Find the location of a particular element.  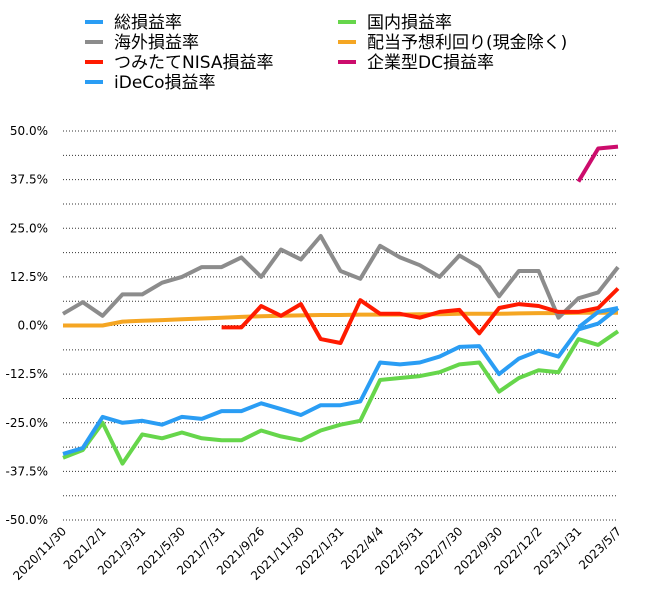

x-tick-label: 2023/5/7 is located at coordinates (600, 548).